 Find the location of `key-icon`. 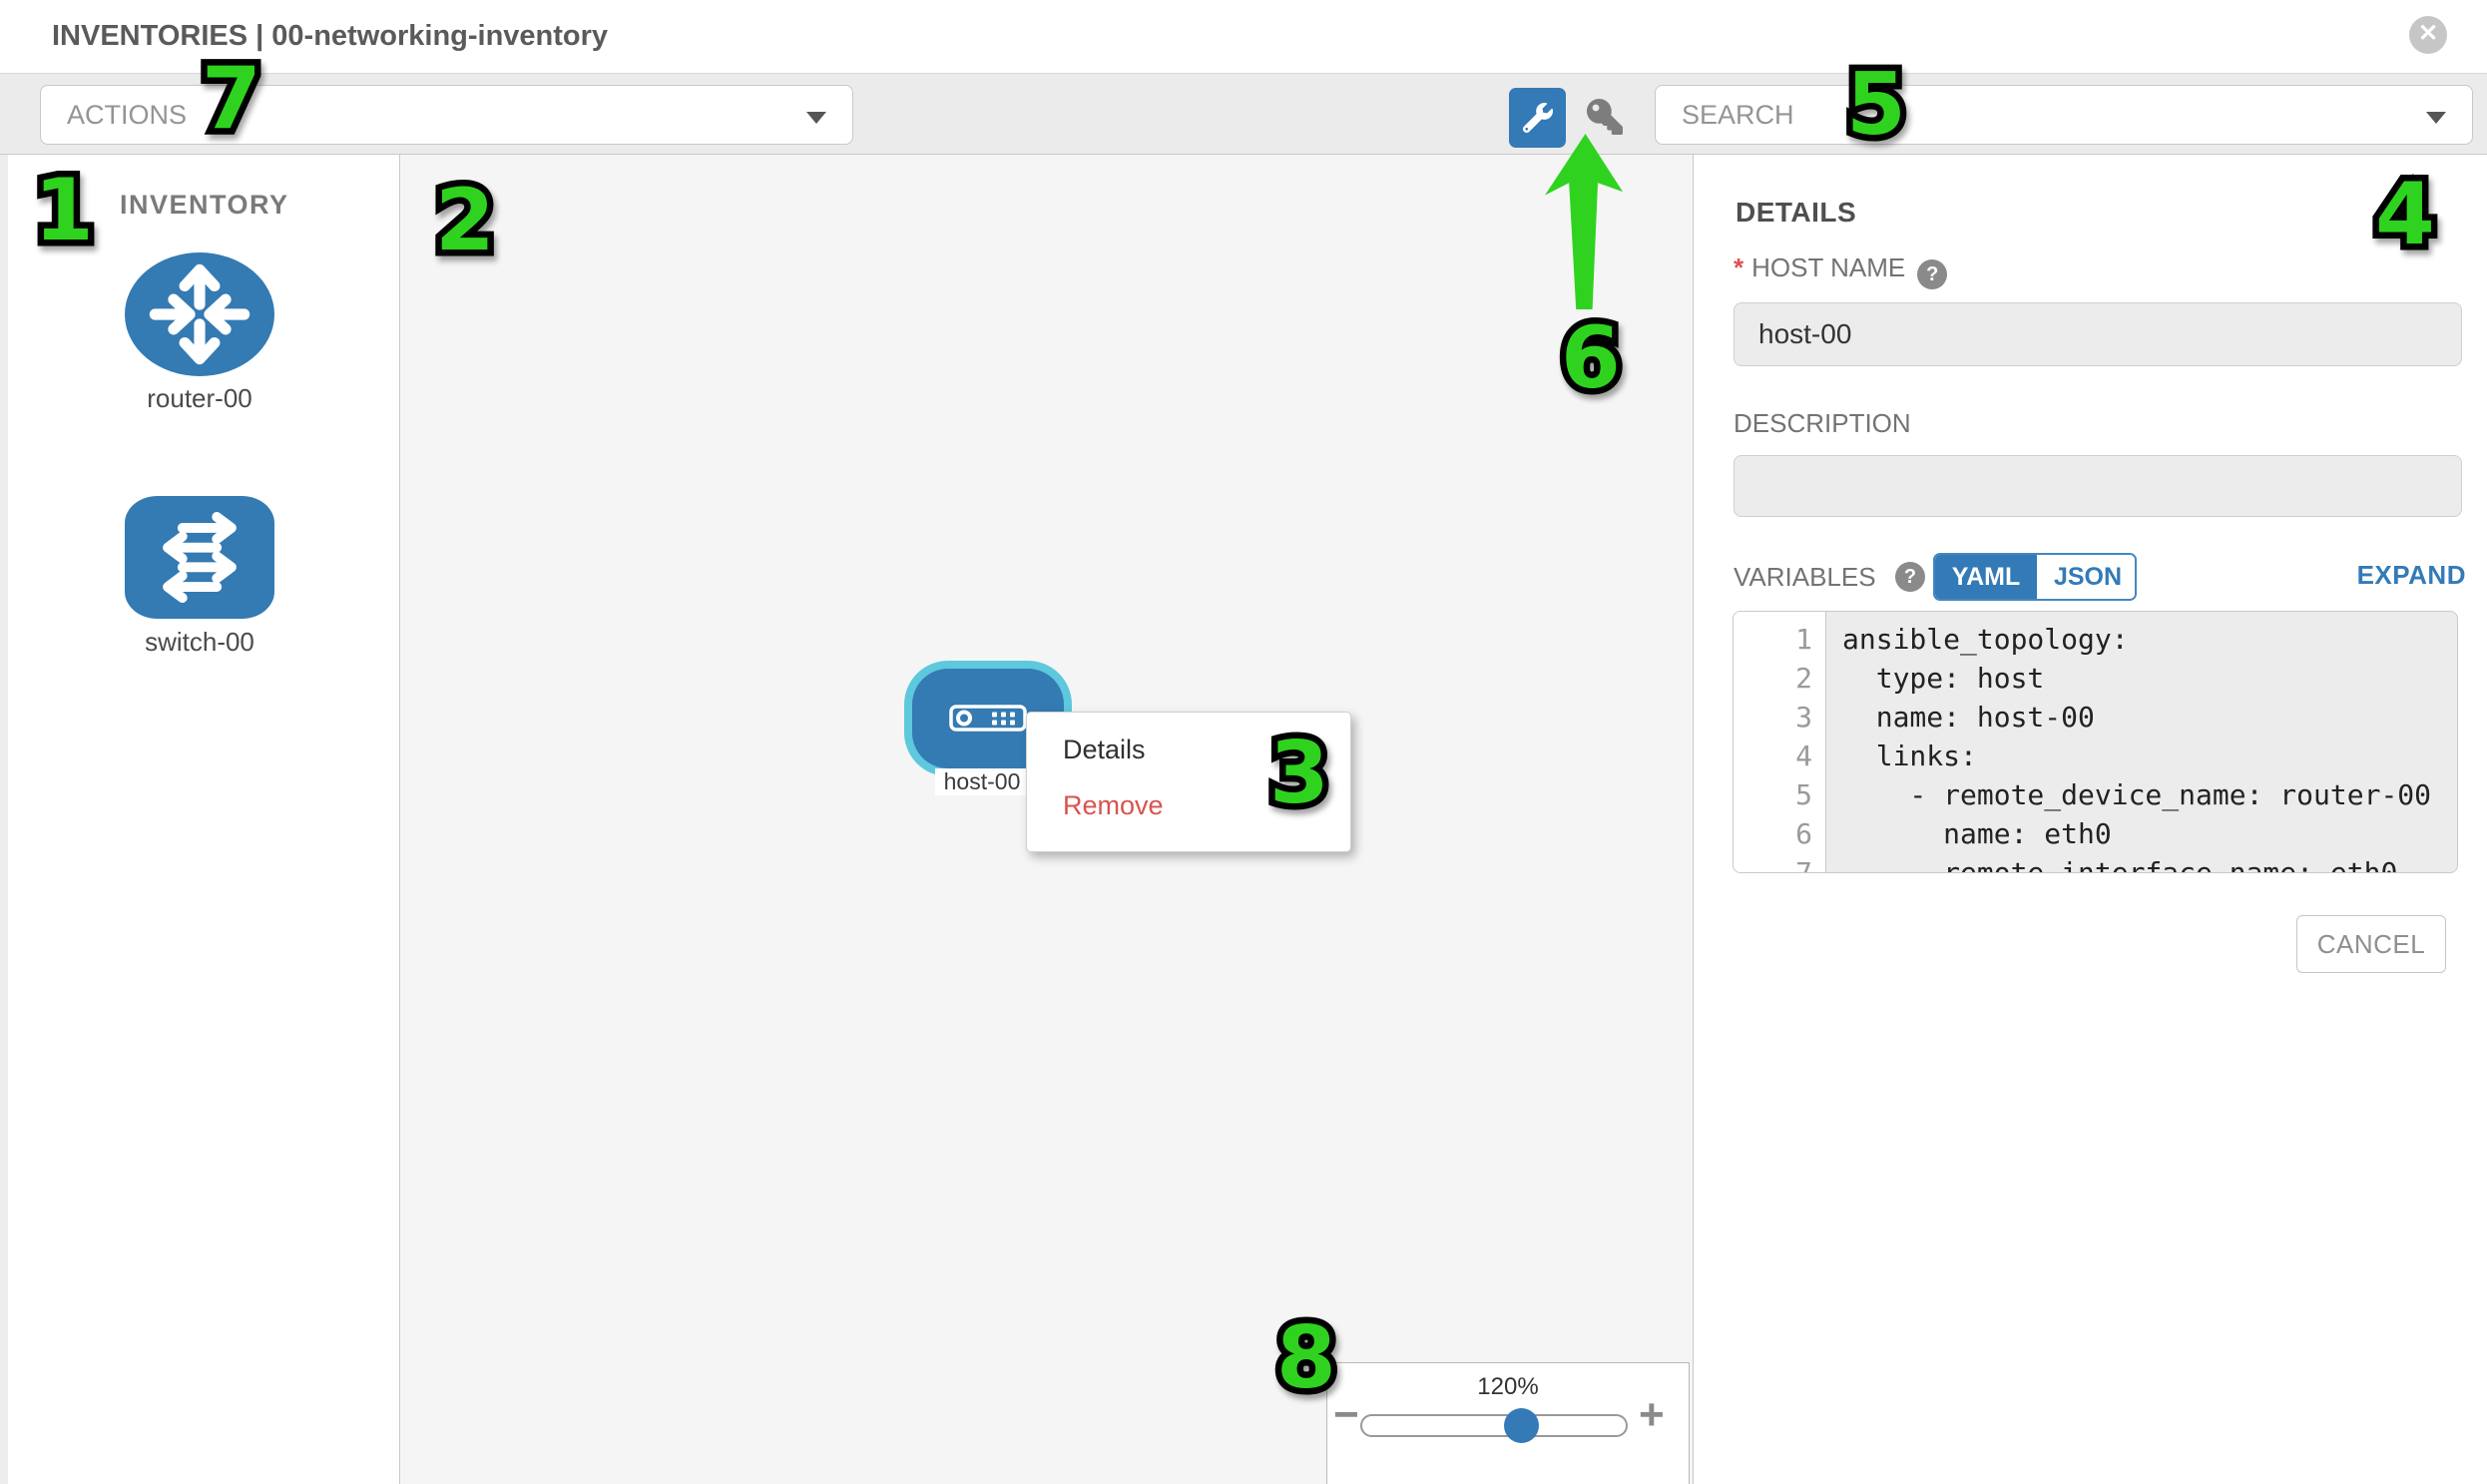

key-icon is located at coordinates (1605, 118).